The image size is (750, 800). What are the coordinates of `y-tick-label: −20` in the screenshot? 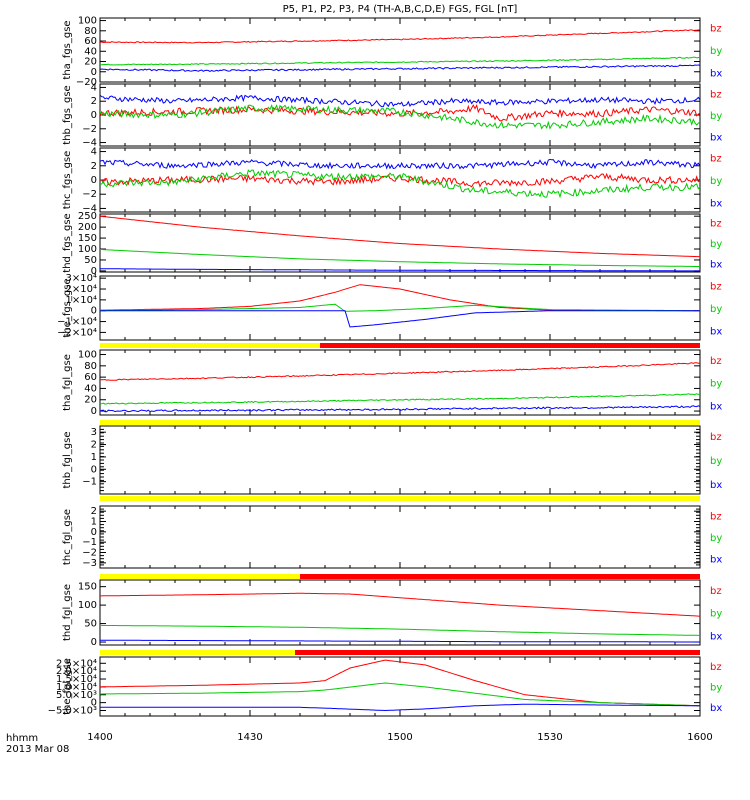 It's located at (86, 82).